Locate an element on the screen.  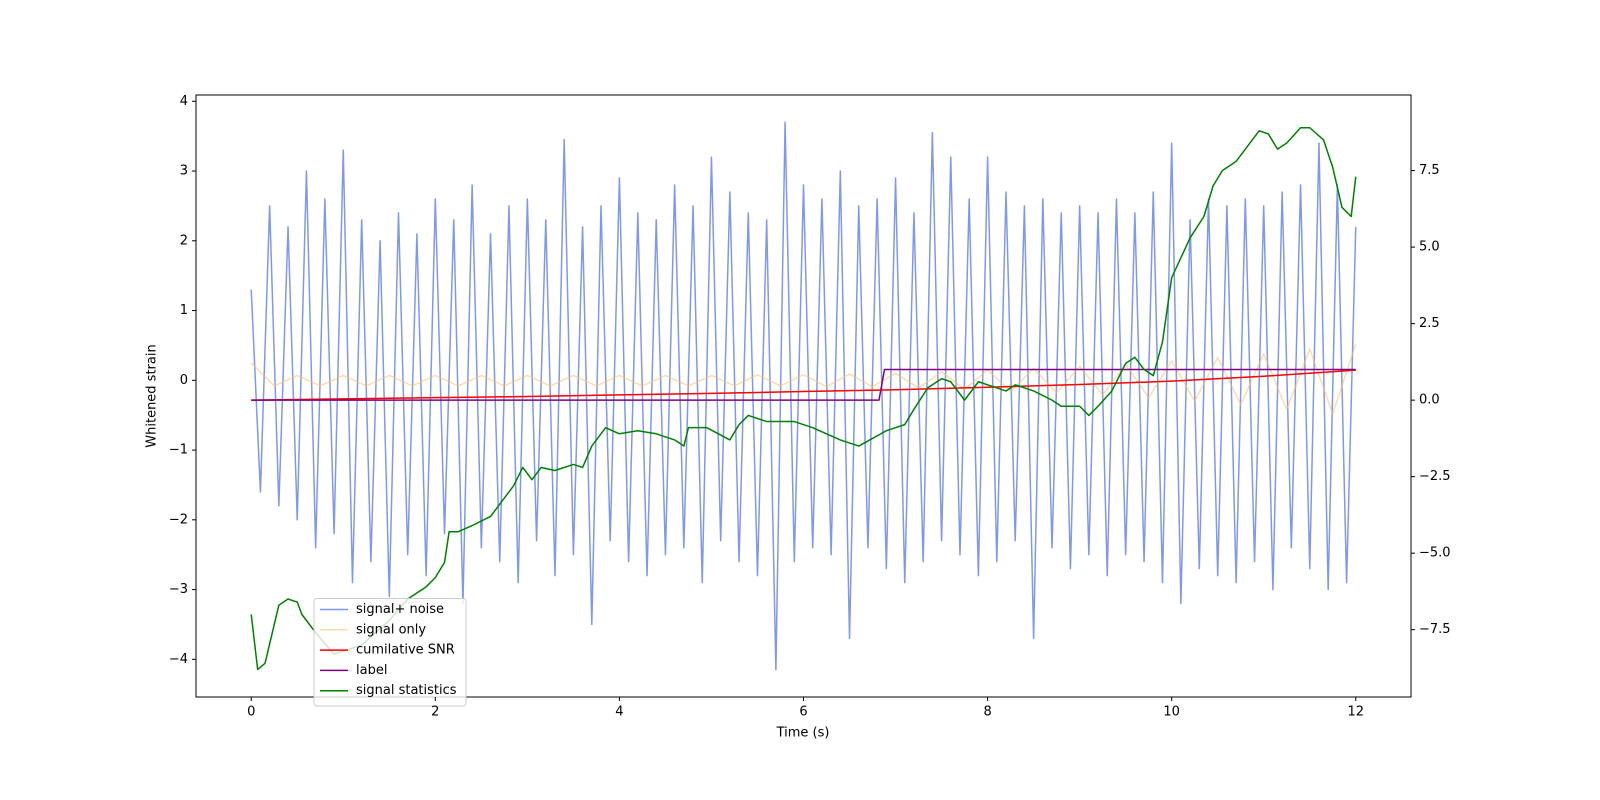
x-tick-label: 4 is located at coordinates (619, 712).